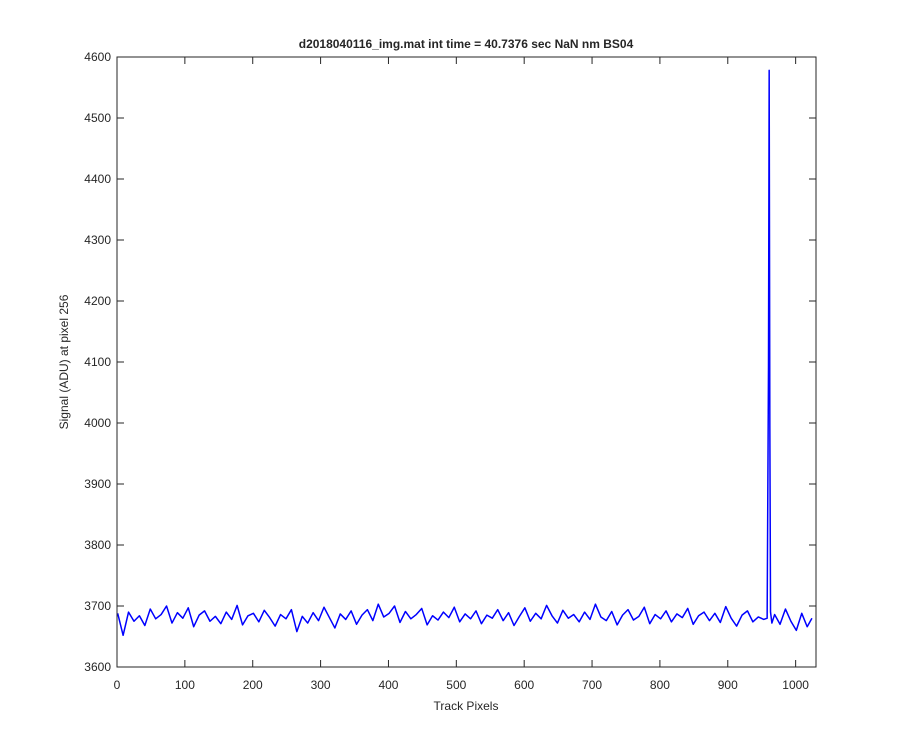 The height and width of the screenshot is (750, 900). Describe the element at coordinates (592, 685) in the screenshot. I see `x-tick-label: 700` at that location.